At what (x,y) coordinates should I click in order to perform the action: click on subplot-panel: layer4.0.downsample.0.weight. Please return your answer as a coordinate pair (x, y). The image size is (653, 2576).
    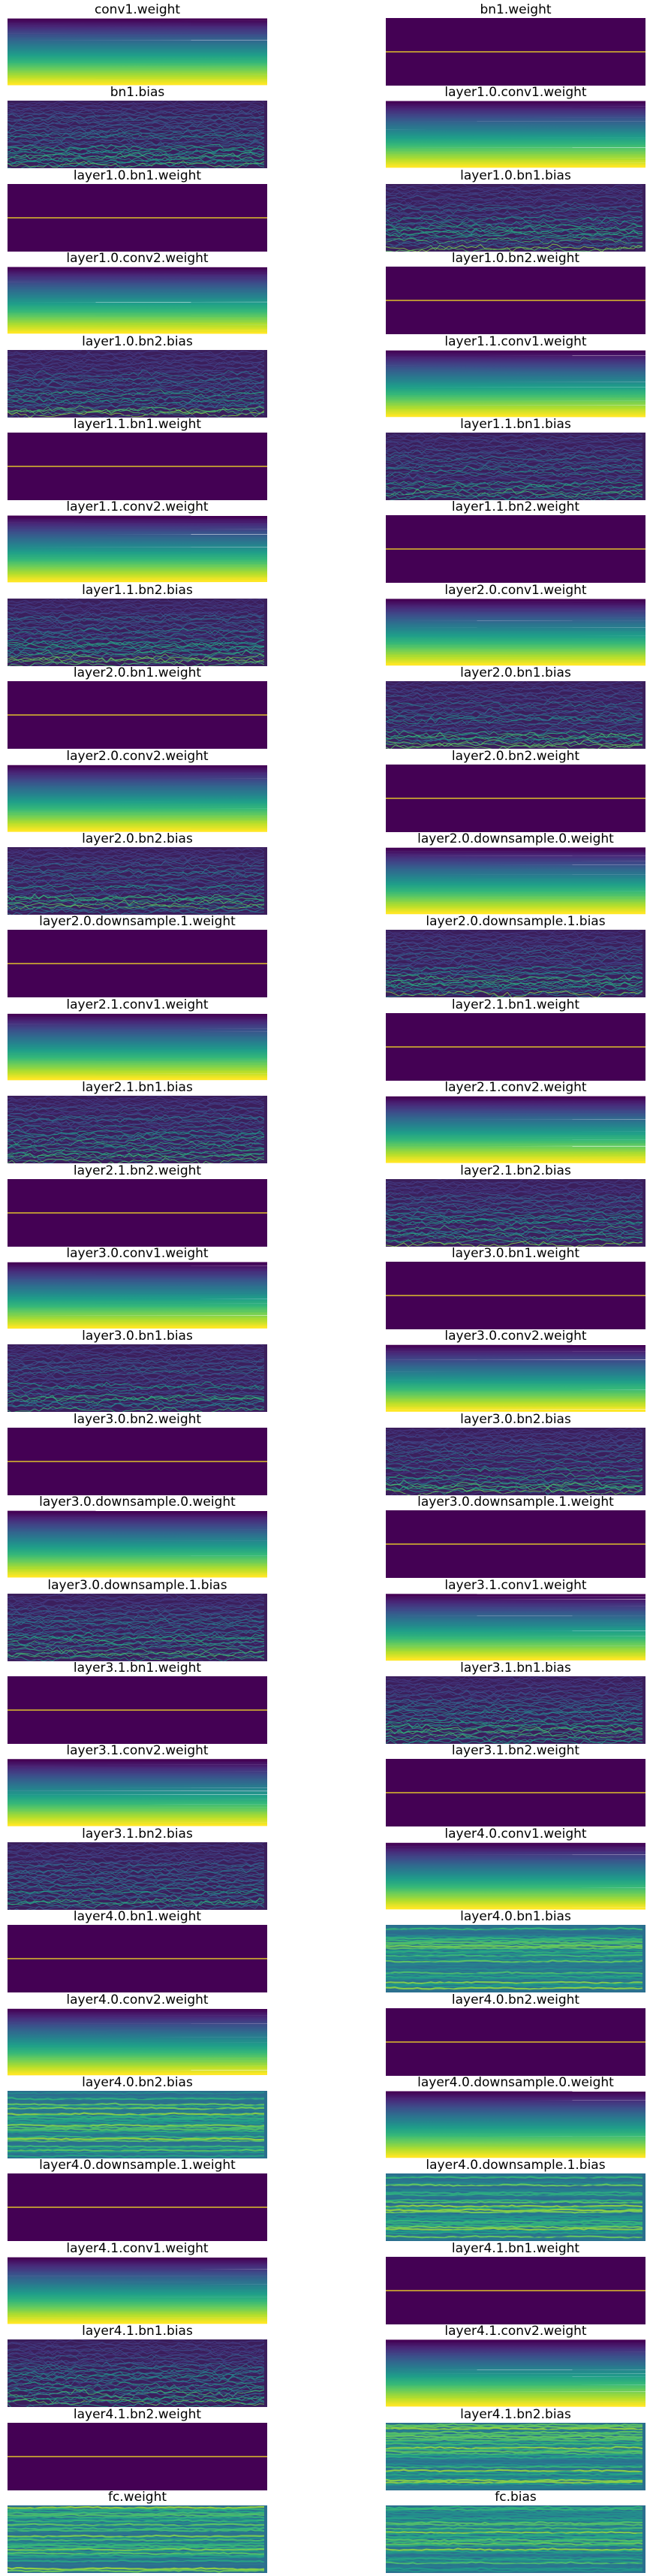
    Looking at the image, I should click on (515, 2117).